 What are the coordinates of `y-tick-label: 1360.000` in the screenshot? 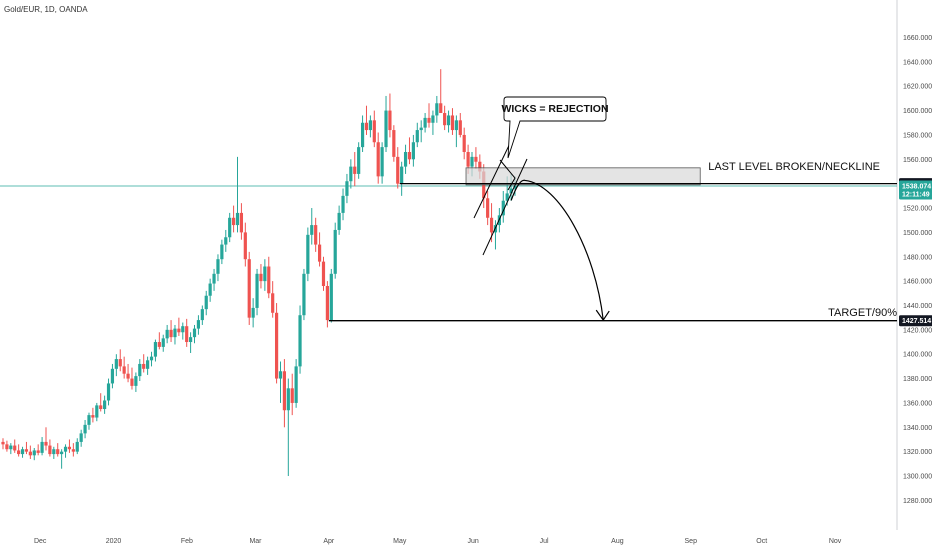 It's located at (917, 403).